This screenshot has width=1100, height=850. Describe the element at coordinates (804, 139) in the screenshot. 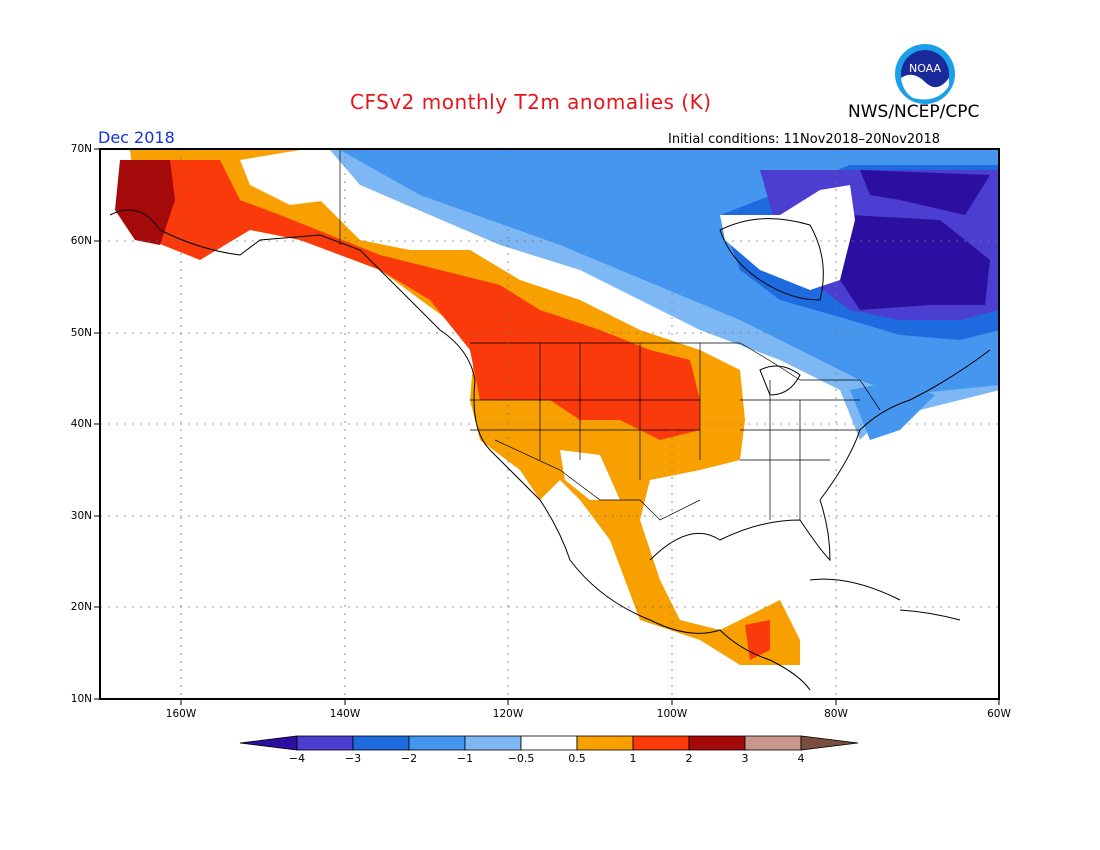

I see `initial-conditions-label: Initial conditions: 11Nov2018–20Nov2018` at that location.